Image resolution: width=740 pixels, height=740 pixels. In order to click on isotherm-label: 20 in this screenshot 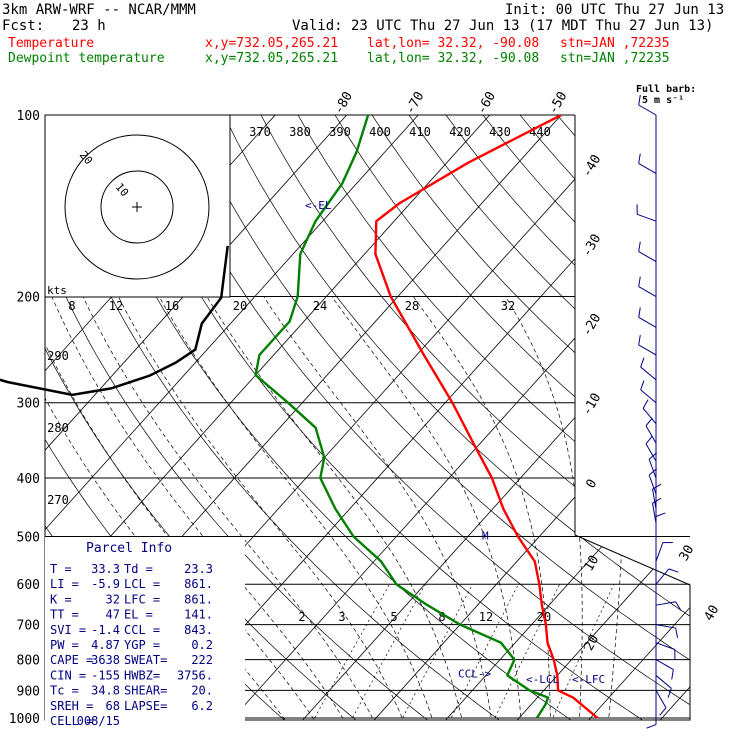, I will do `click(592, 642)`.